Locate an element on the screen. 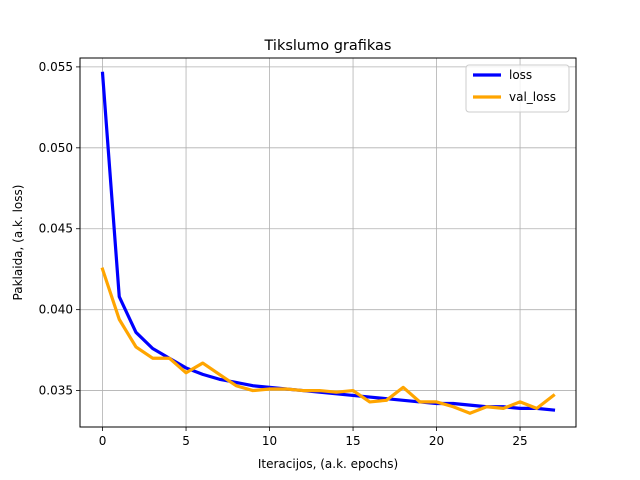  x-tick-label: 15 is located at coordinates (352, 441).